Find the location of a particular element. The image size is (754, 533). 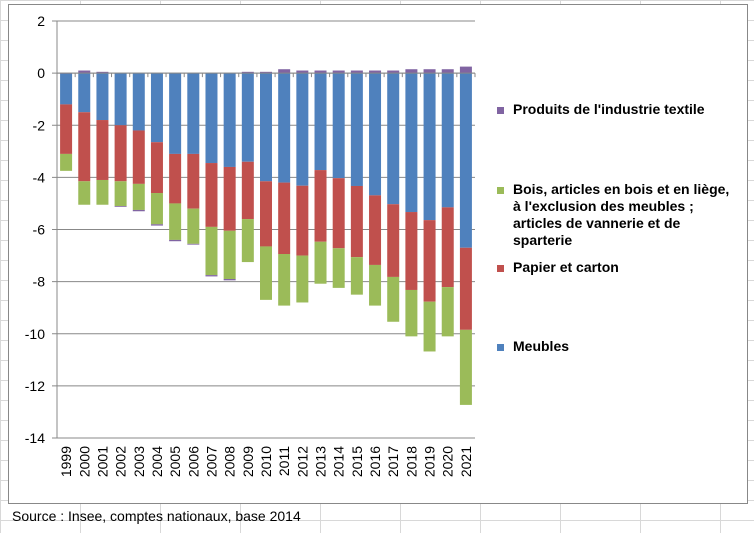

legend-label: Papier et carton is located at coordinates (566, 267).